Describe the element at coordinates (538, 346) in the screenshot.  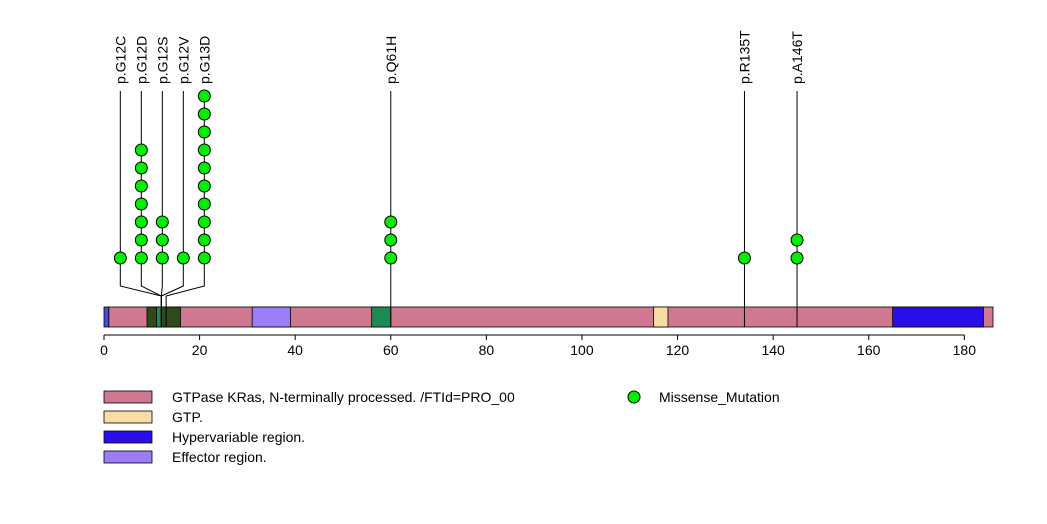
I see `x-axis: 0 20 40 60 80 100 120 140 160 180` at that location.